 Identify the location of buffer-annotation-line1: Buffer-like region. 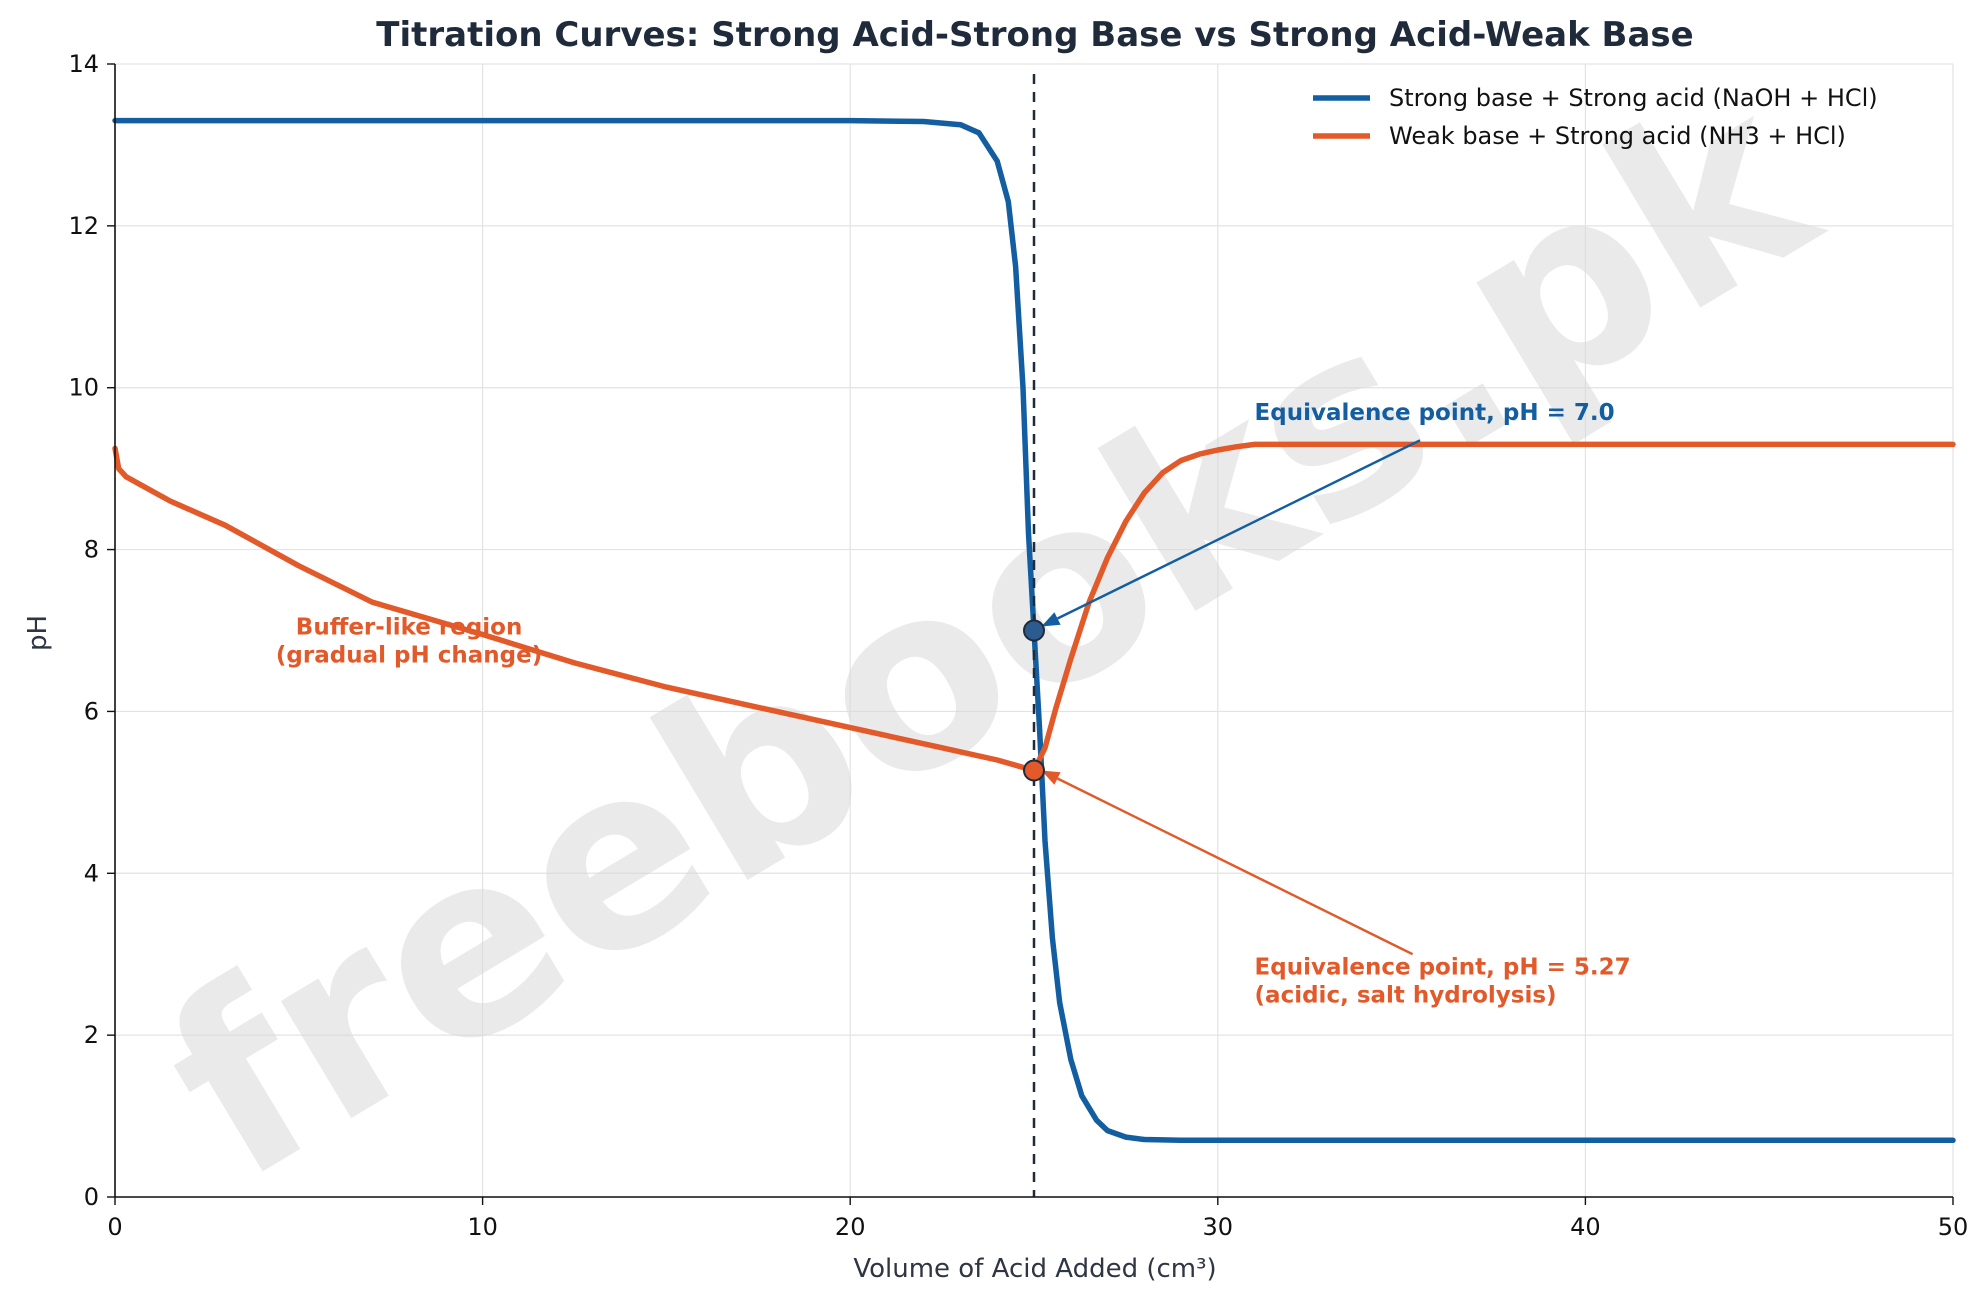
(409, 628).